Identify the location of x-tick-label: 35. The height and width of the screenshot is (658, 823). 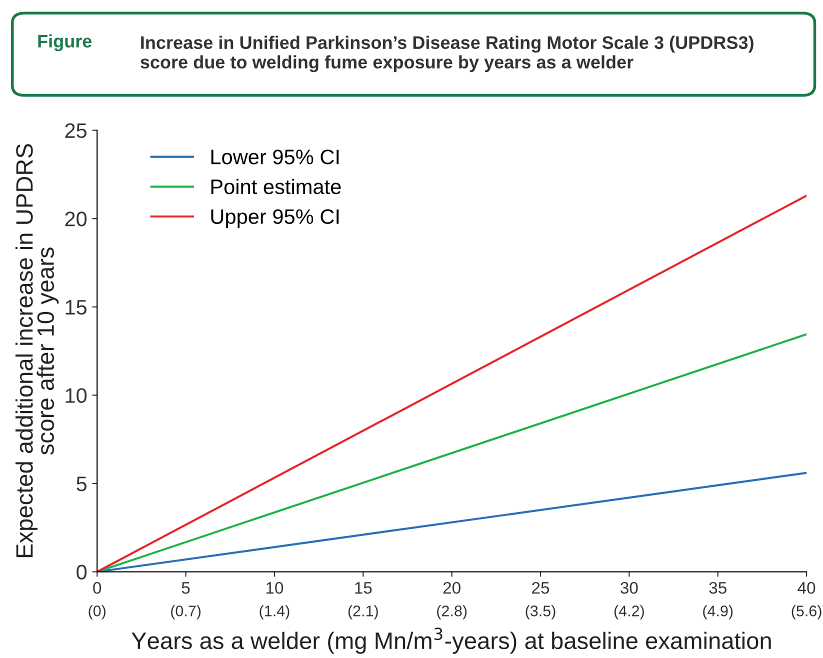
(717, 588).